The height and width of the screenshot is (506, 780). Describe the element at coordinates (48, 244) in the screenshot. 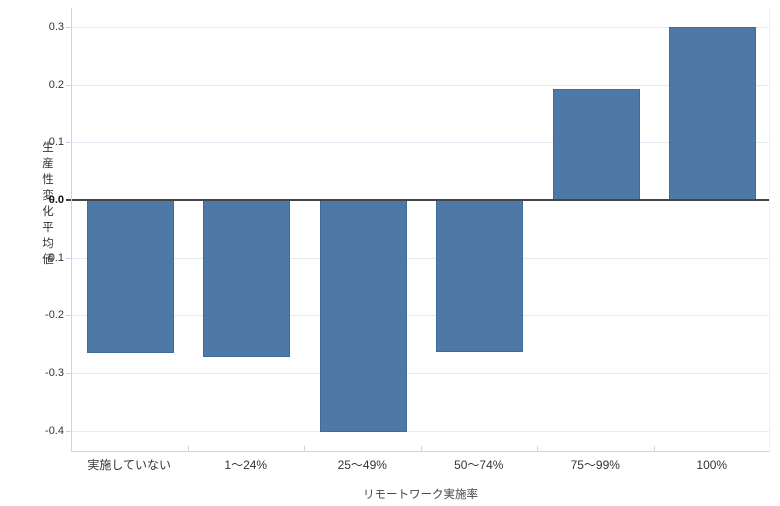

I see `y-axis-title-char: 均` at that location.